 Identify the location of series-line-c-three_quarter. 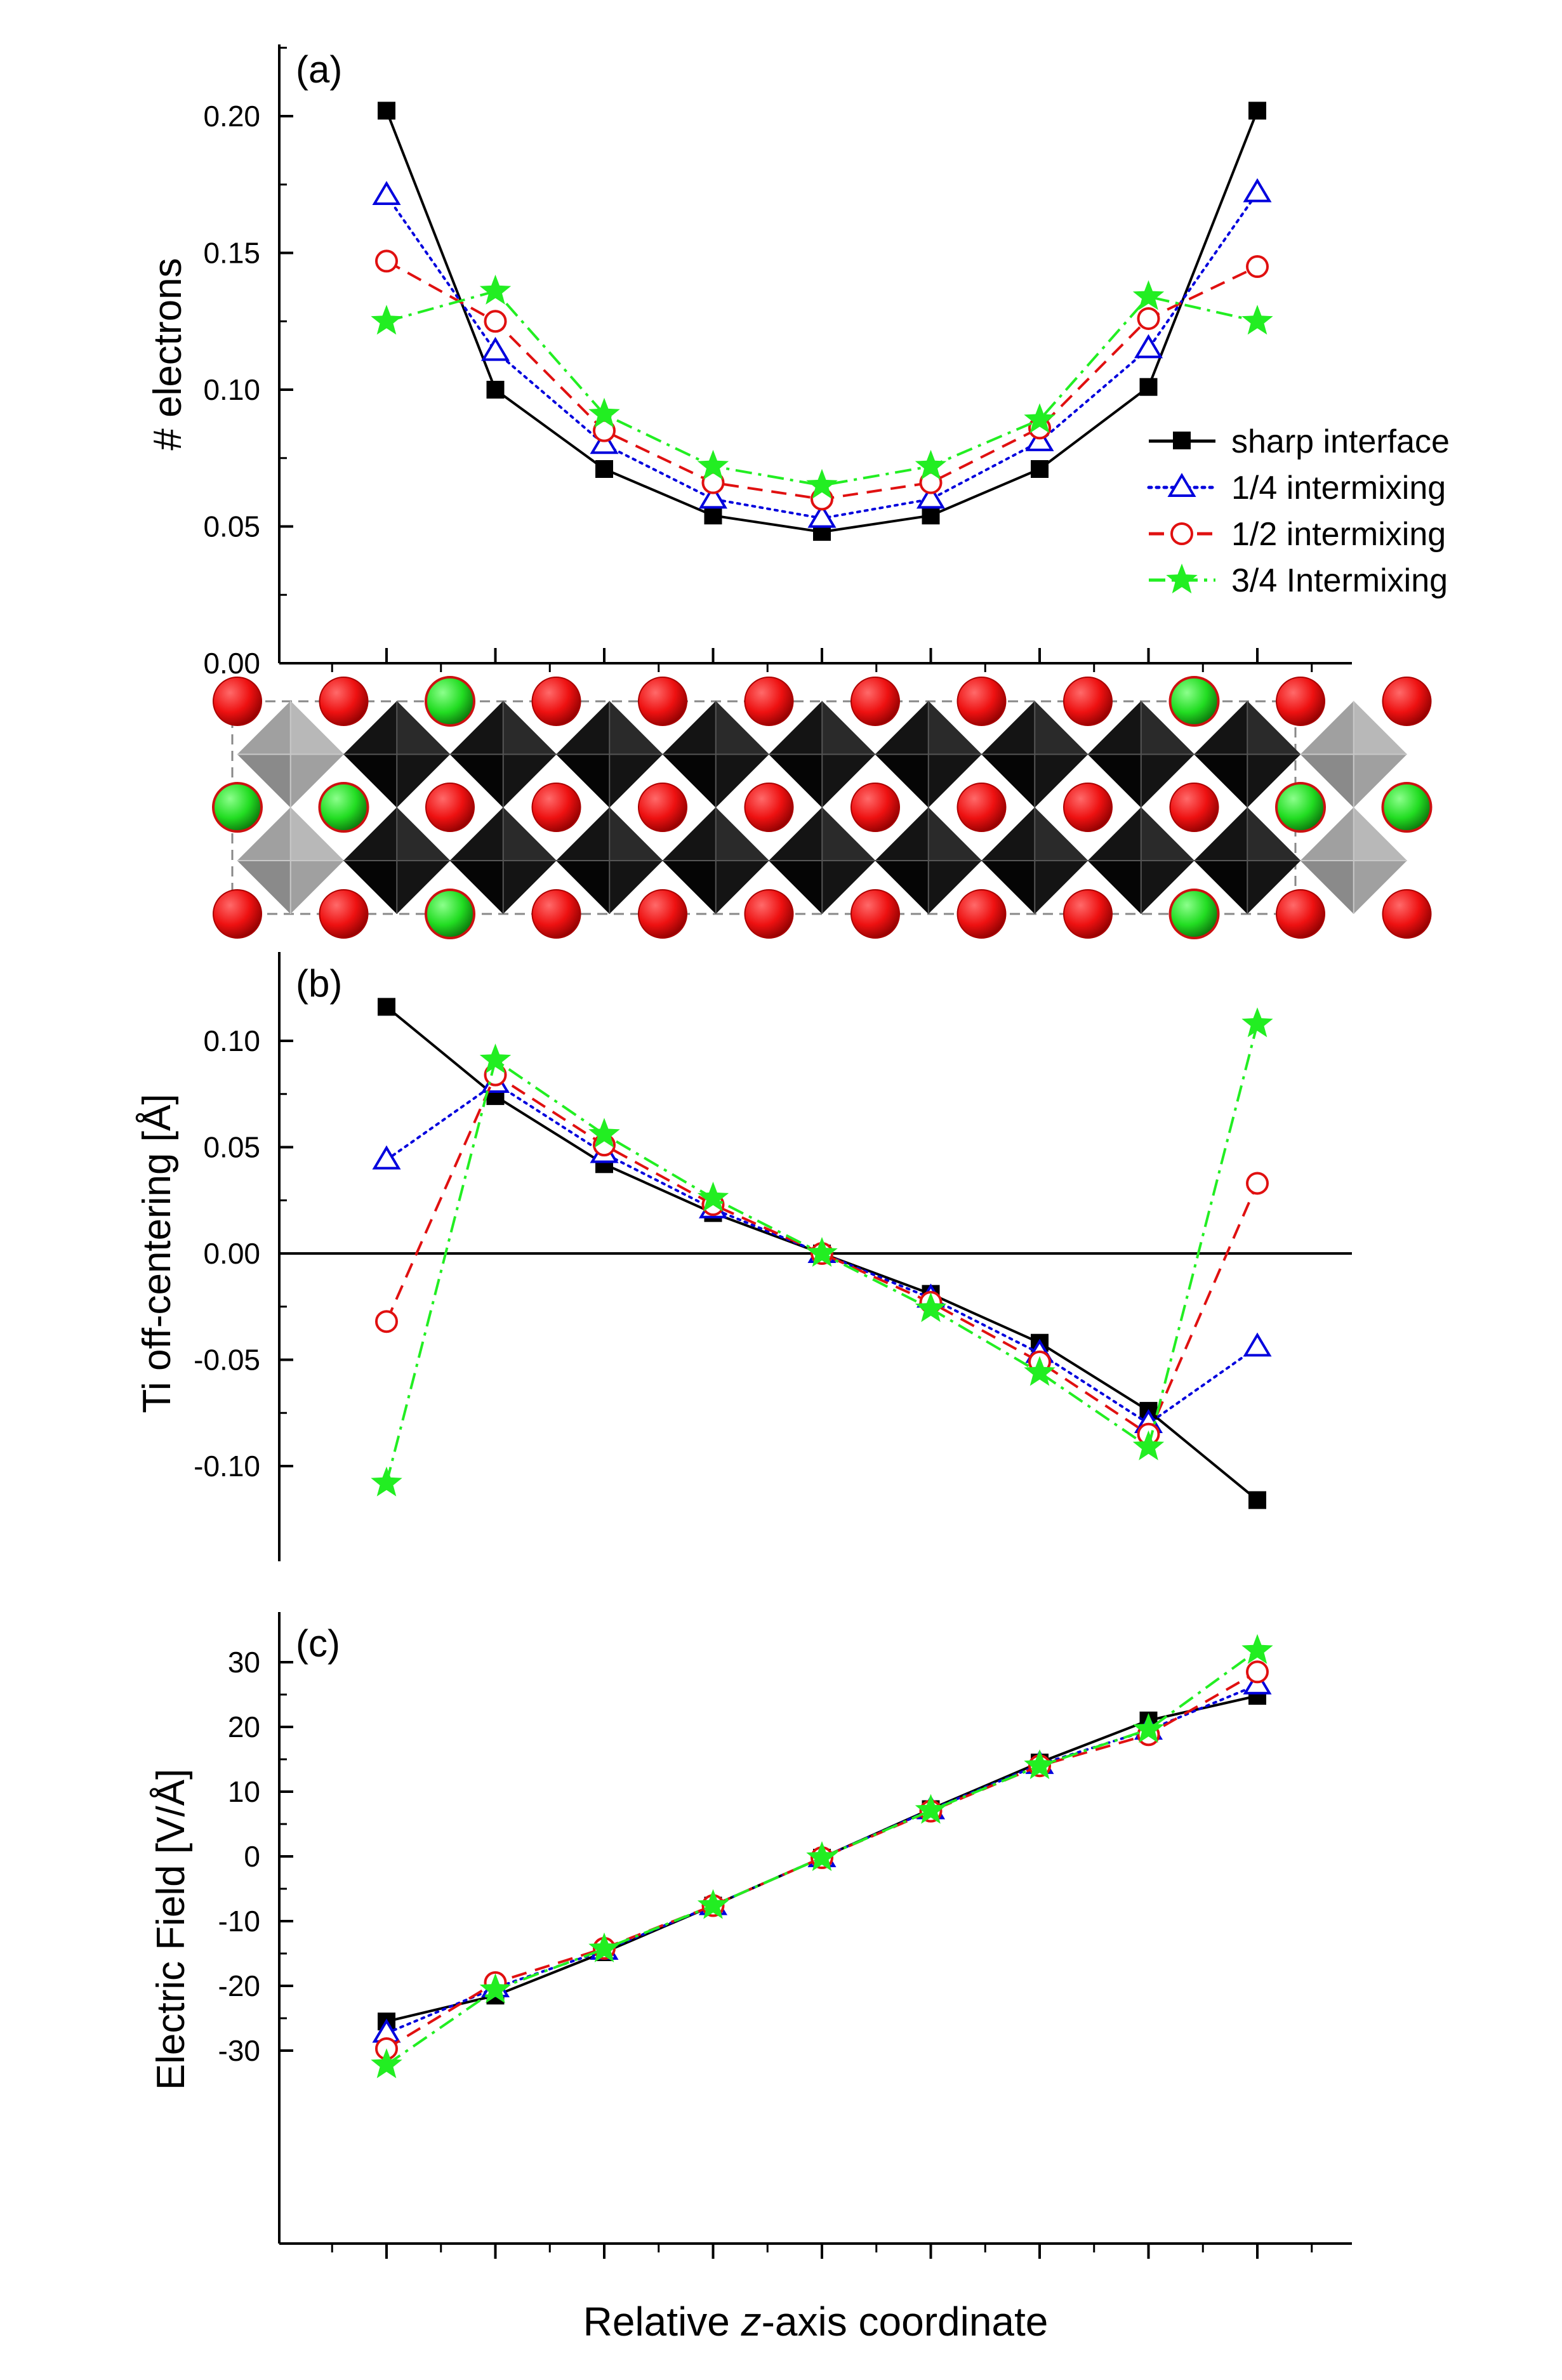
(822, 1857).